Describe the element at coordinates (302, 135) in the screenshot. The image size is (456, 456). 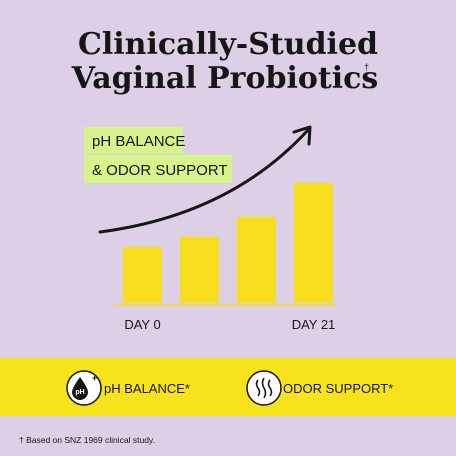
I see `arrow-head` at that location.